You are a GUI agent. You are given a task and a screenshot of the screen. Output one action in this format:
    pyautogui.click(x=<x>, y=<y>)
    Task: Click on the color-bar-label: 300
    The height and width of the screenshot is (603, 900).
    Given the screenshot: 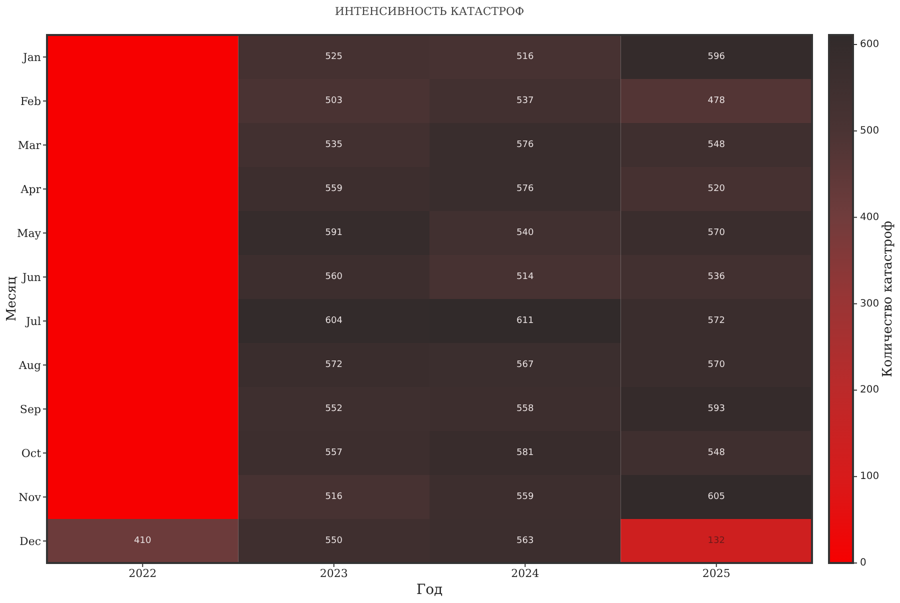 What is the action you would take?
    pyautogui.click(x=870, y=304)
    